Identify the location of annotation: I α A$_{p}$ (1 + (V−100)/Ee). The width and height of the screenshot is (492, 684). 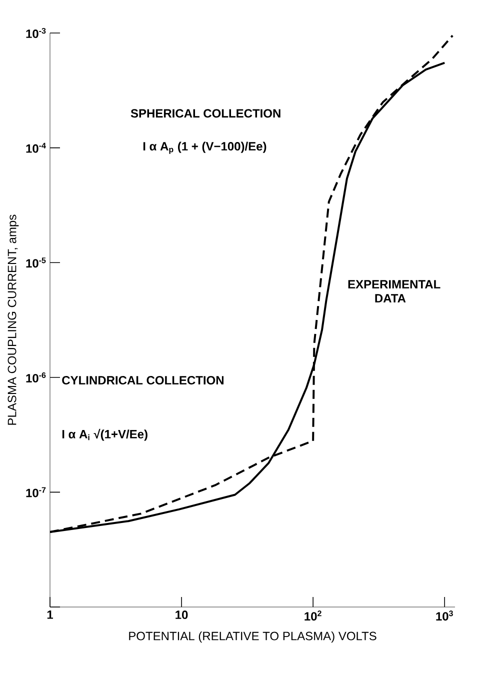
(204, 148).